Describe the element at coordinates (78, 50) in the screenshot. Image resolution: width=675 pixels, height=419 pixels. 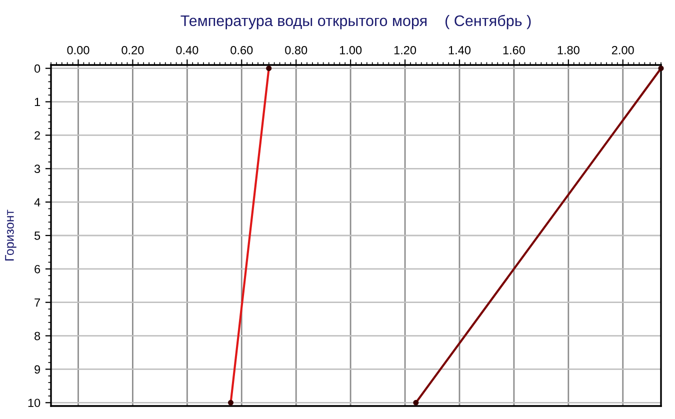
I see `x-tick-label: 0.00` at that location.